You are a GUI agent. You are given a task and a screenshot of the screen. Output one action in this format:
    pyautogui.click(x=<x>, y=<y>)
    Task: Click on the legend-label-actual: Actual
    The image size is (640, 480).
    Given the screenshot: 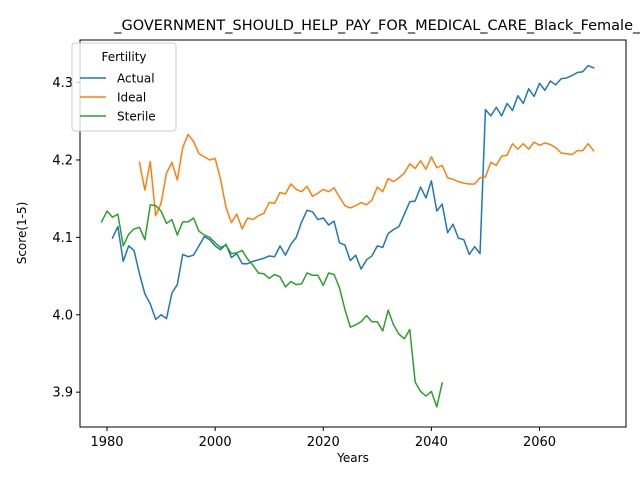 What is the action you would take?
    pyautogui.click(x=136, y=79)
    